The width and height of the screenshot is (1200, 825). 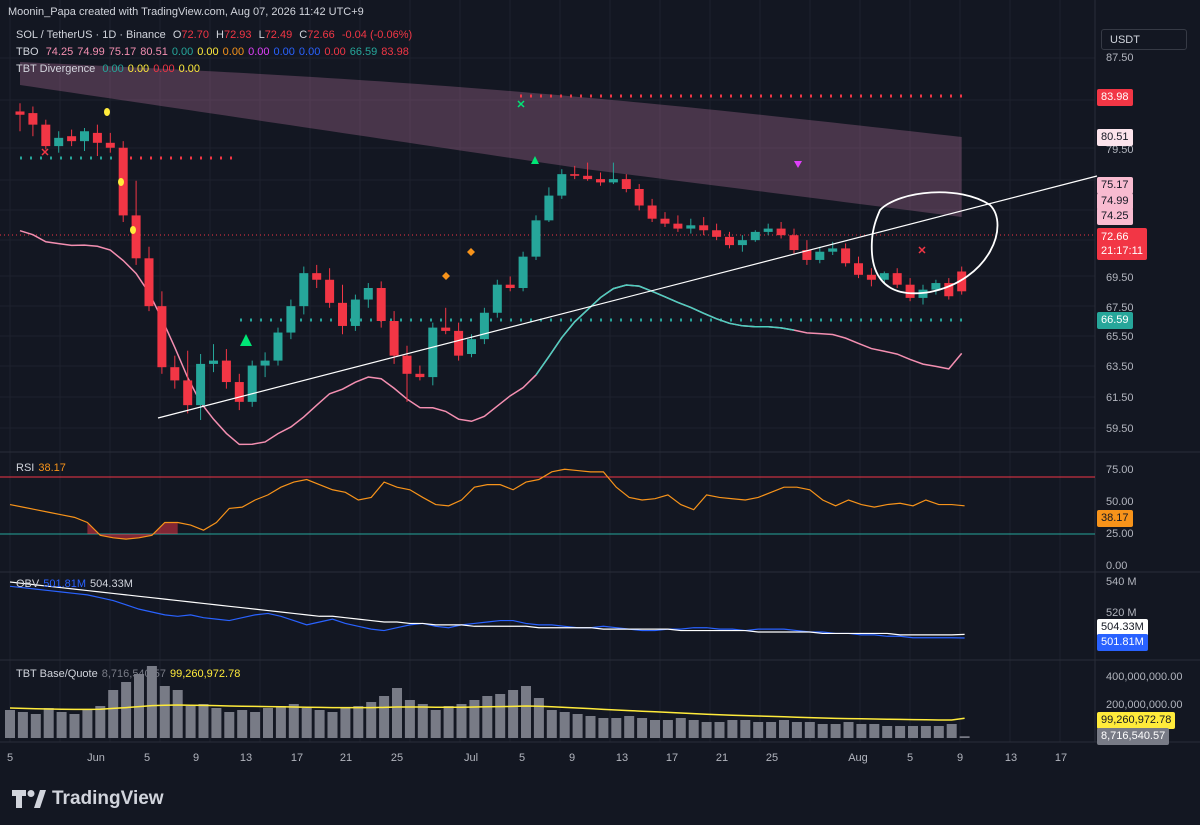 I want to click on obv-tick: 520 M, so click(x=1121, y=613).